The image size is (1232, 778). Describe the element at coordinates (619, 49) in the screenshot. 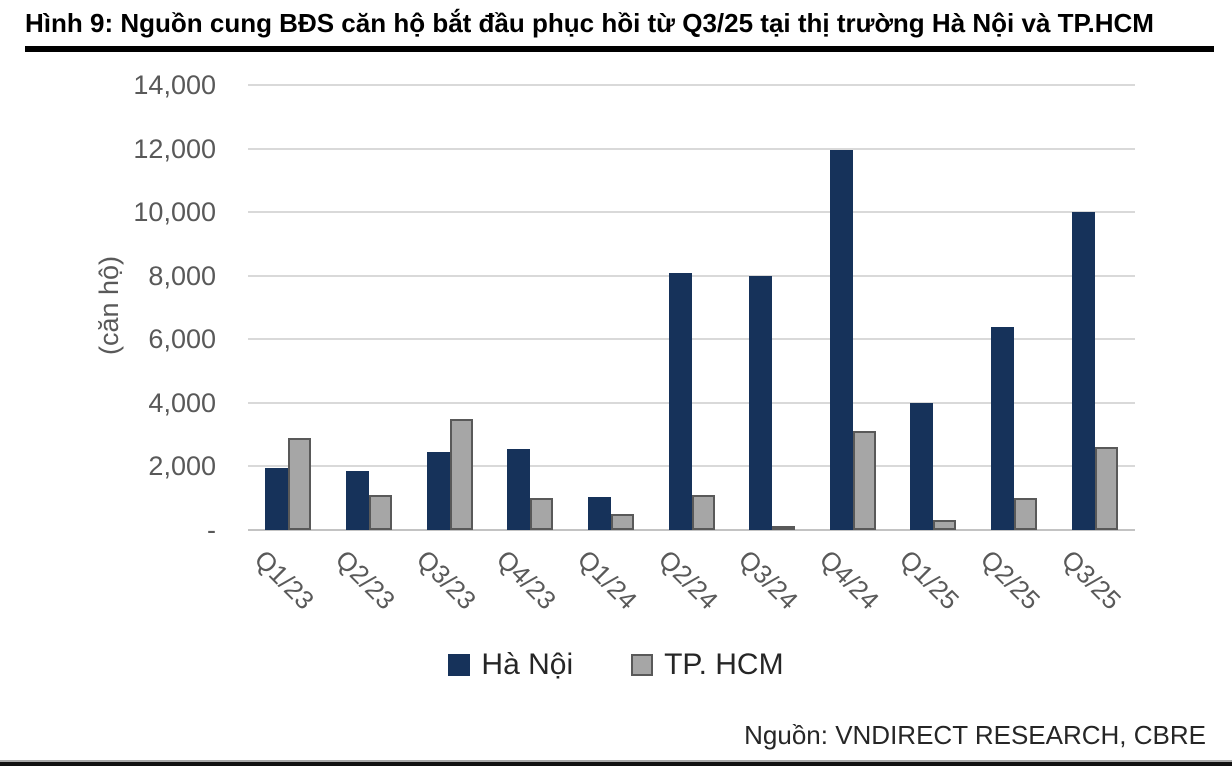

I see `title-divider` at that location.